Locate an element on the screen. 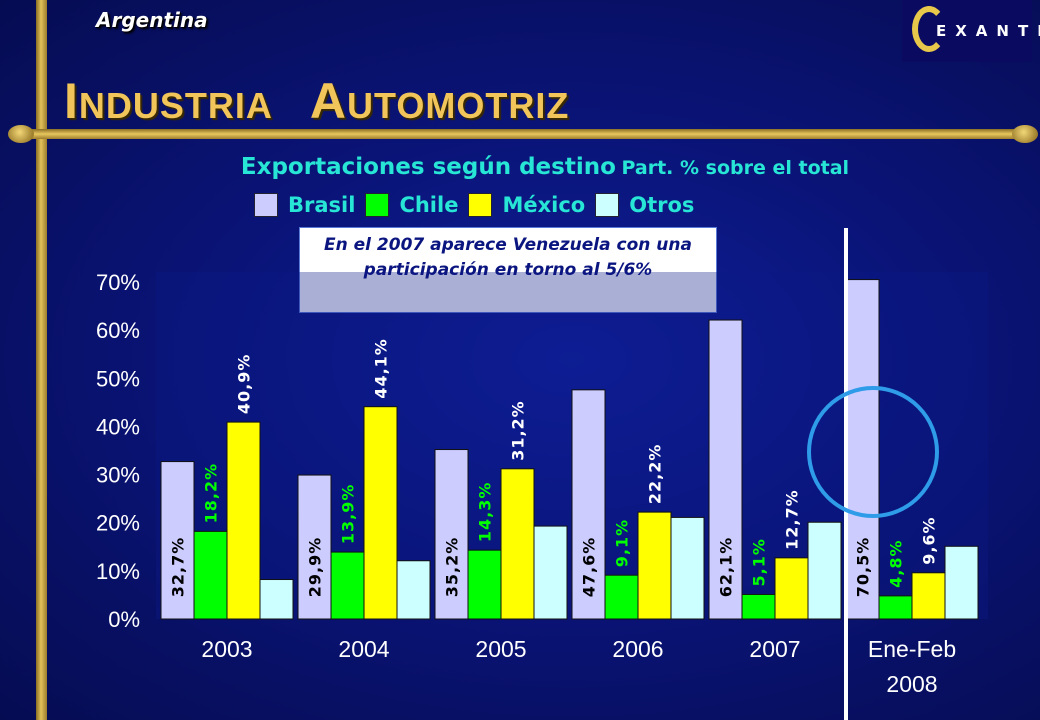 The image size is (1040, 720). legend-label: Otros is located at coordinates (662, 205).